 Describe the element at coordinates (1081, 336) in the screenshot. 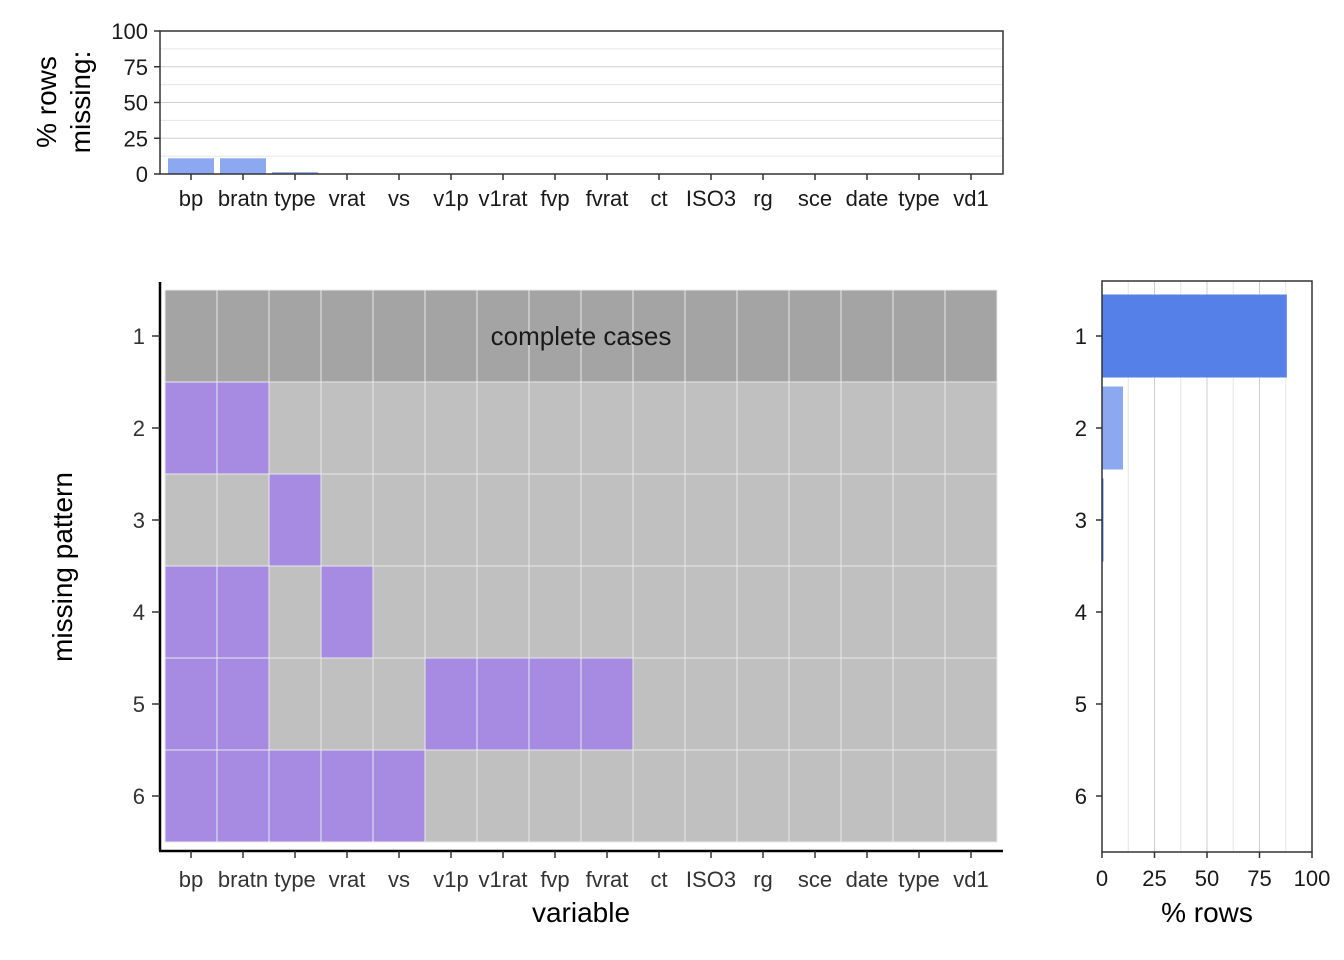

I see `side-y-tick-label: 1` at that location.